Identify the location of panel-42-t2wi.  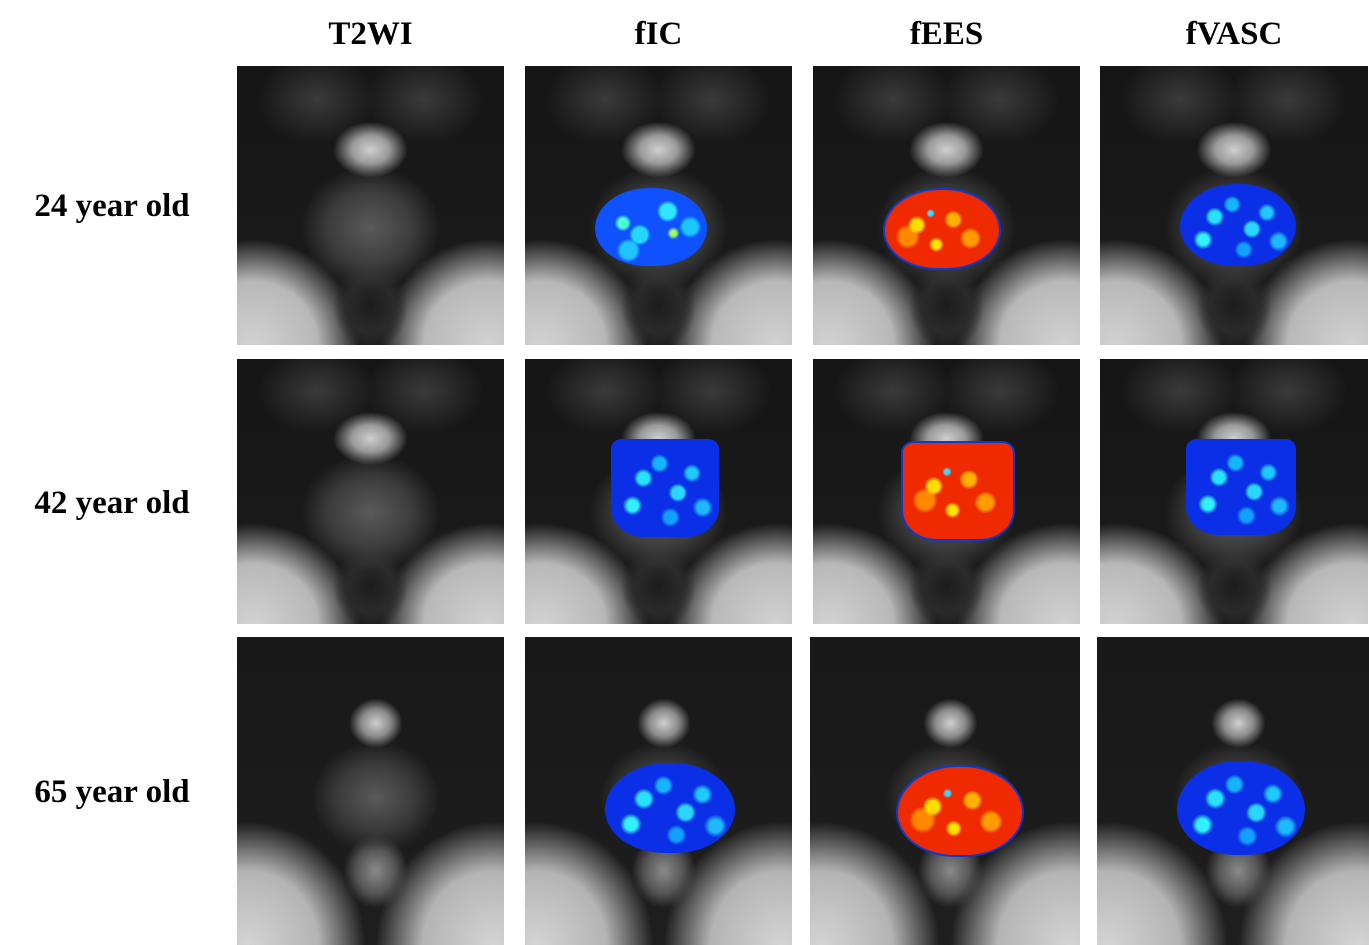
(370, 491).